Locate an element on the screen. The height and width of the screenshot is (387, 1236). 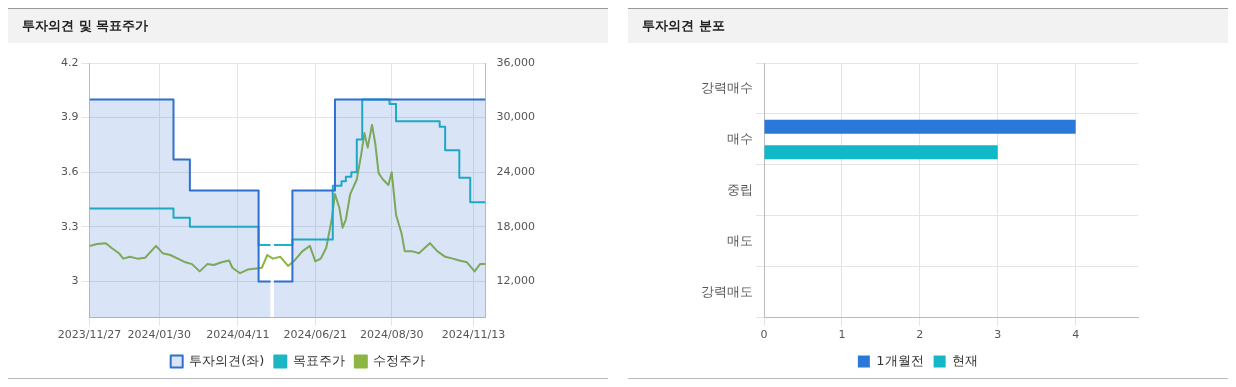
legend-label: 1개월전 is located at coordinates (900, 360).